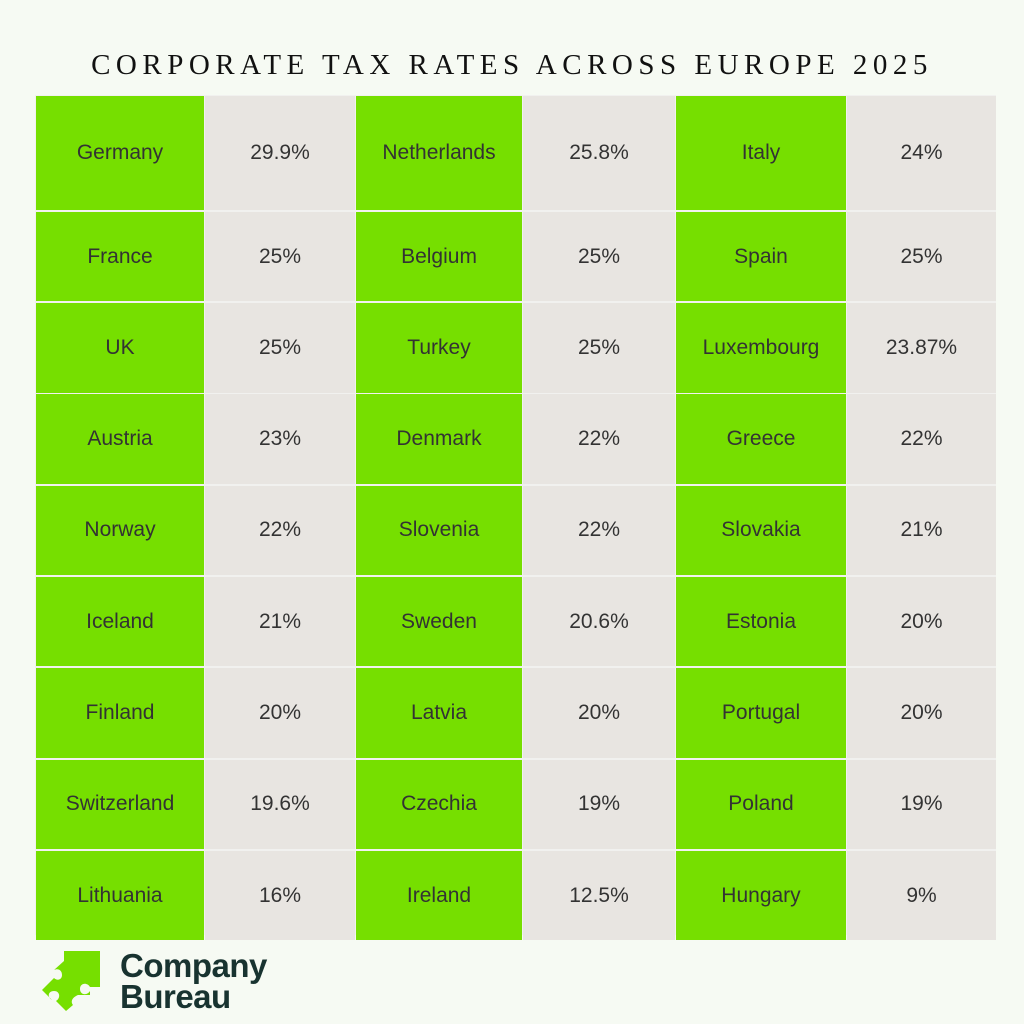 The image size is (1024, 1024). What do you see at coordinates (280, 439) in the screenshot?
I see `tax-rate-cell: 23%` at bounding box center [280, 439].